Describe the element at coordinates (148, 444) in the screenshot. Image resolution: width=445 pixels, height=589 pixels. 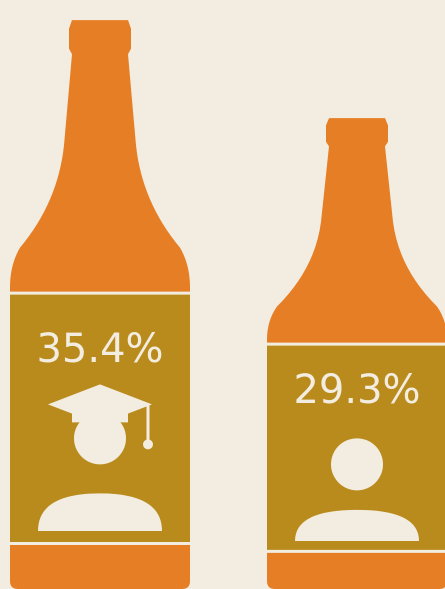
I see `graduation-tassel` at that location.